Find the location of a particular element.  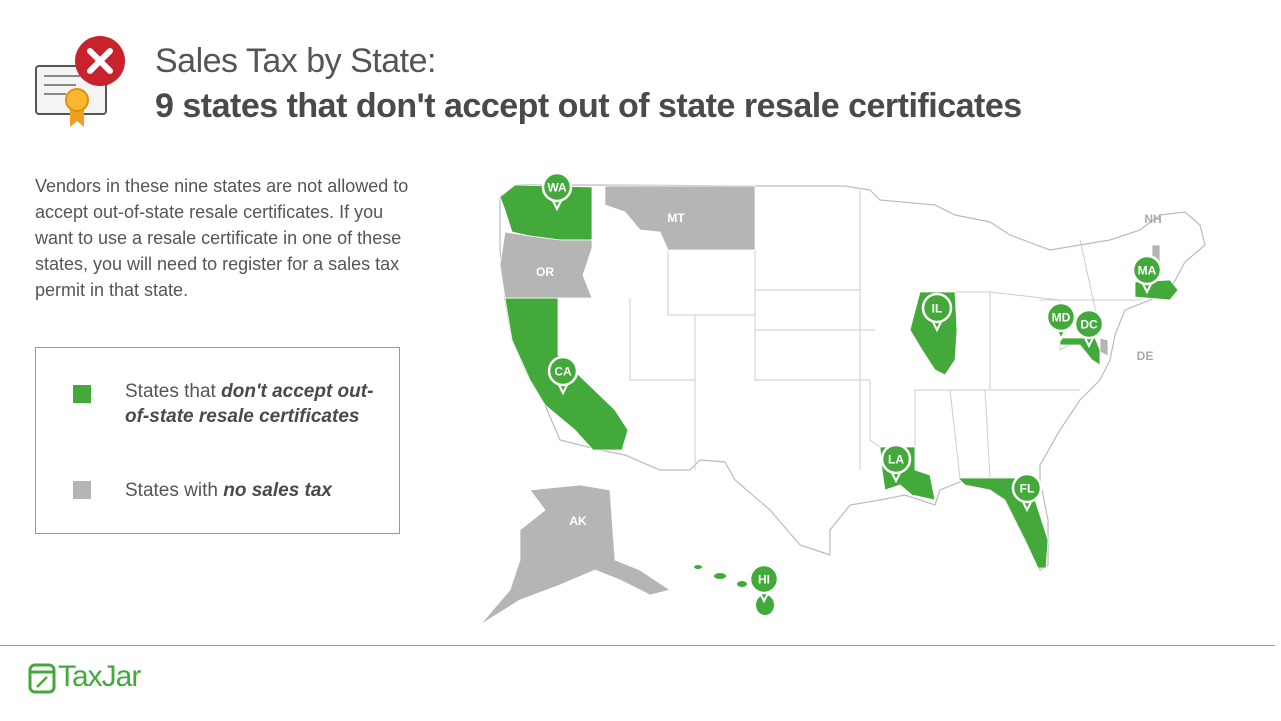

pin-label: DC is located at coordinates (1089, 325).